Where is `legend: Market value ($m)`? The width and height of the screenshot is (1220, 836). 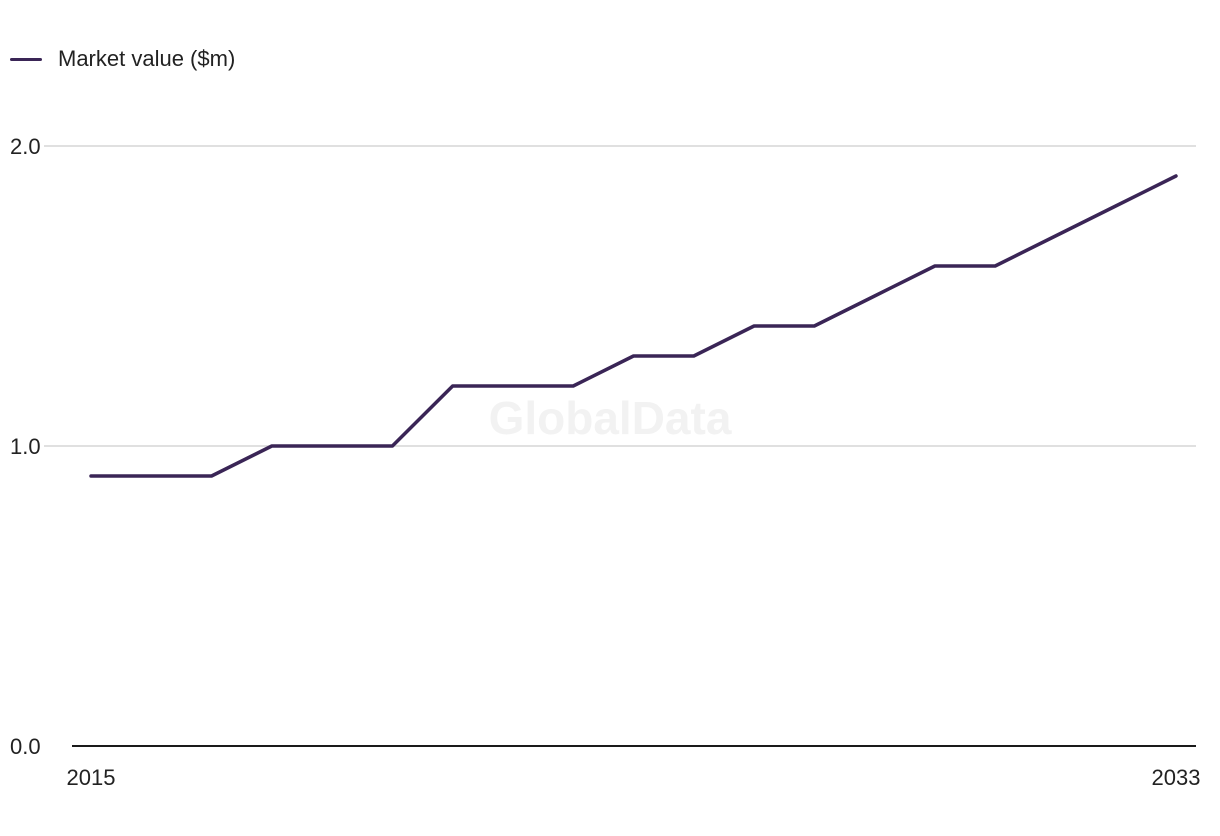 legend: Market value ($m) is located at coordinates (122, 59).